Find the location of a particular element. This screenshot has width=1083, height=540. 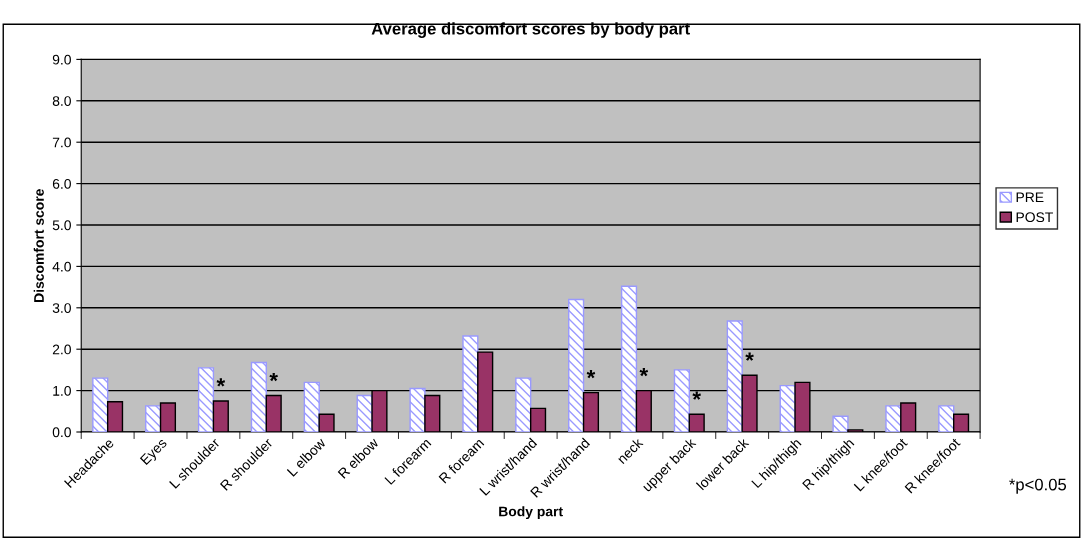

y-tick-label: 7.0 is located at coordinates (61, 142).